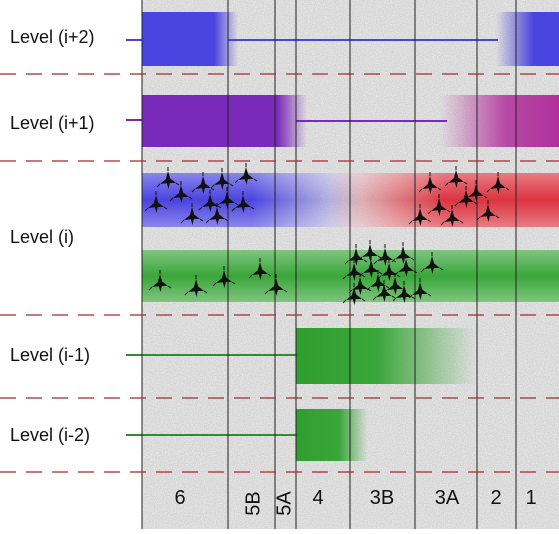 This screenshot has height=534, width=559. I want to click on level-label-i-minus-1: Level (i-1), so click(50, 355).